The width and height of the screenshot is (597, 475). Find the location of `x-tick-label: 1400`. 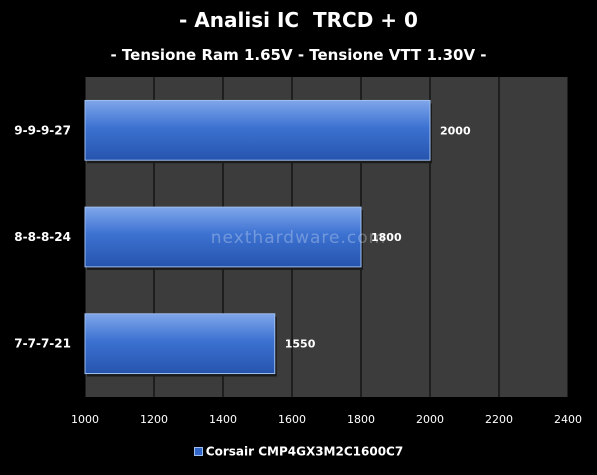

x-tick-label: 1400 is located at coordinates (223, 419).